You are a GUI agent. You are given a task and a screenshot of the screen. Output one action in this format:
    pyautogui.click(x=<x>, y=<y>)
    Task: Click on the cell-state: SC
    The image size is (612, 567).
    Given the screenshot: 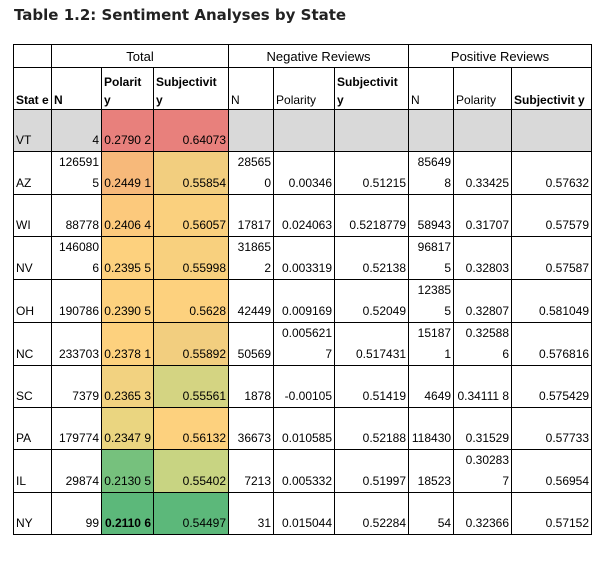 What is the action you would take?
    pyautogui.click(x=32, y=386)
    